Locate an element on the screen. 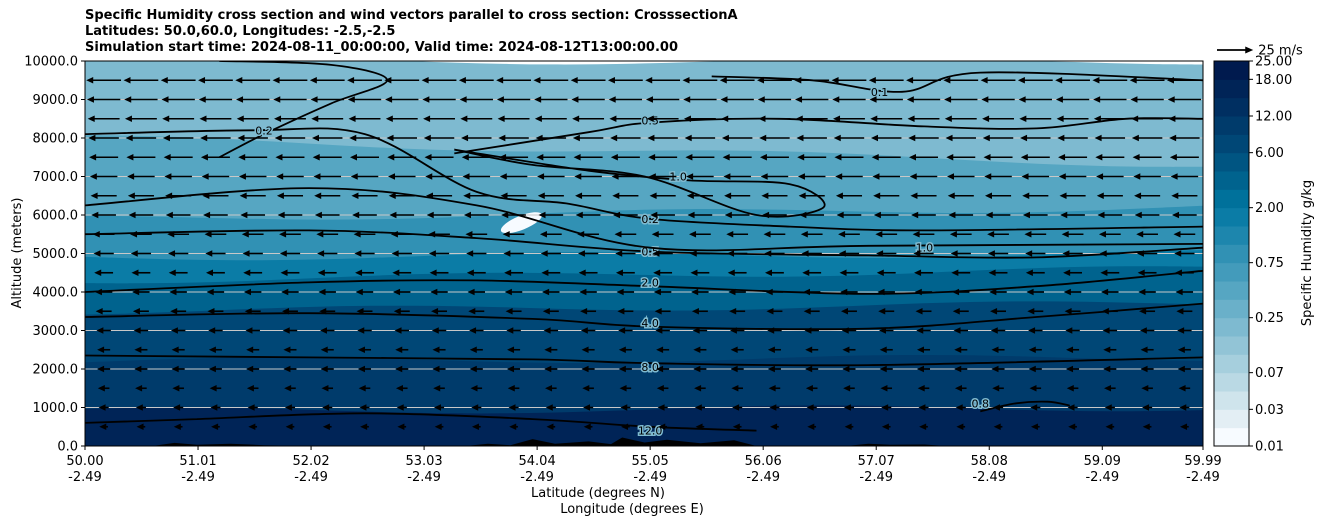 The image size is (1326, 526). x-tick-label-lat-4: 54.04 is located at coordinates (537, 461).